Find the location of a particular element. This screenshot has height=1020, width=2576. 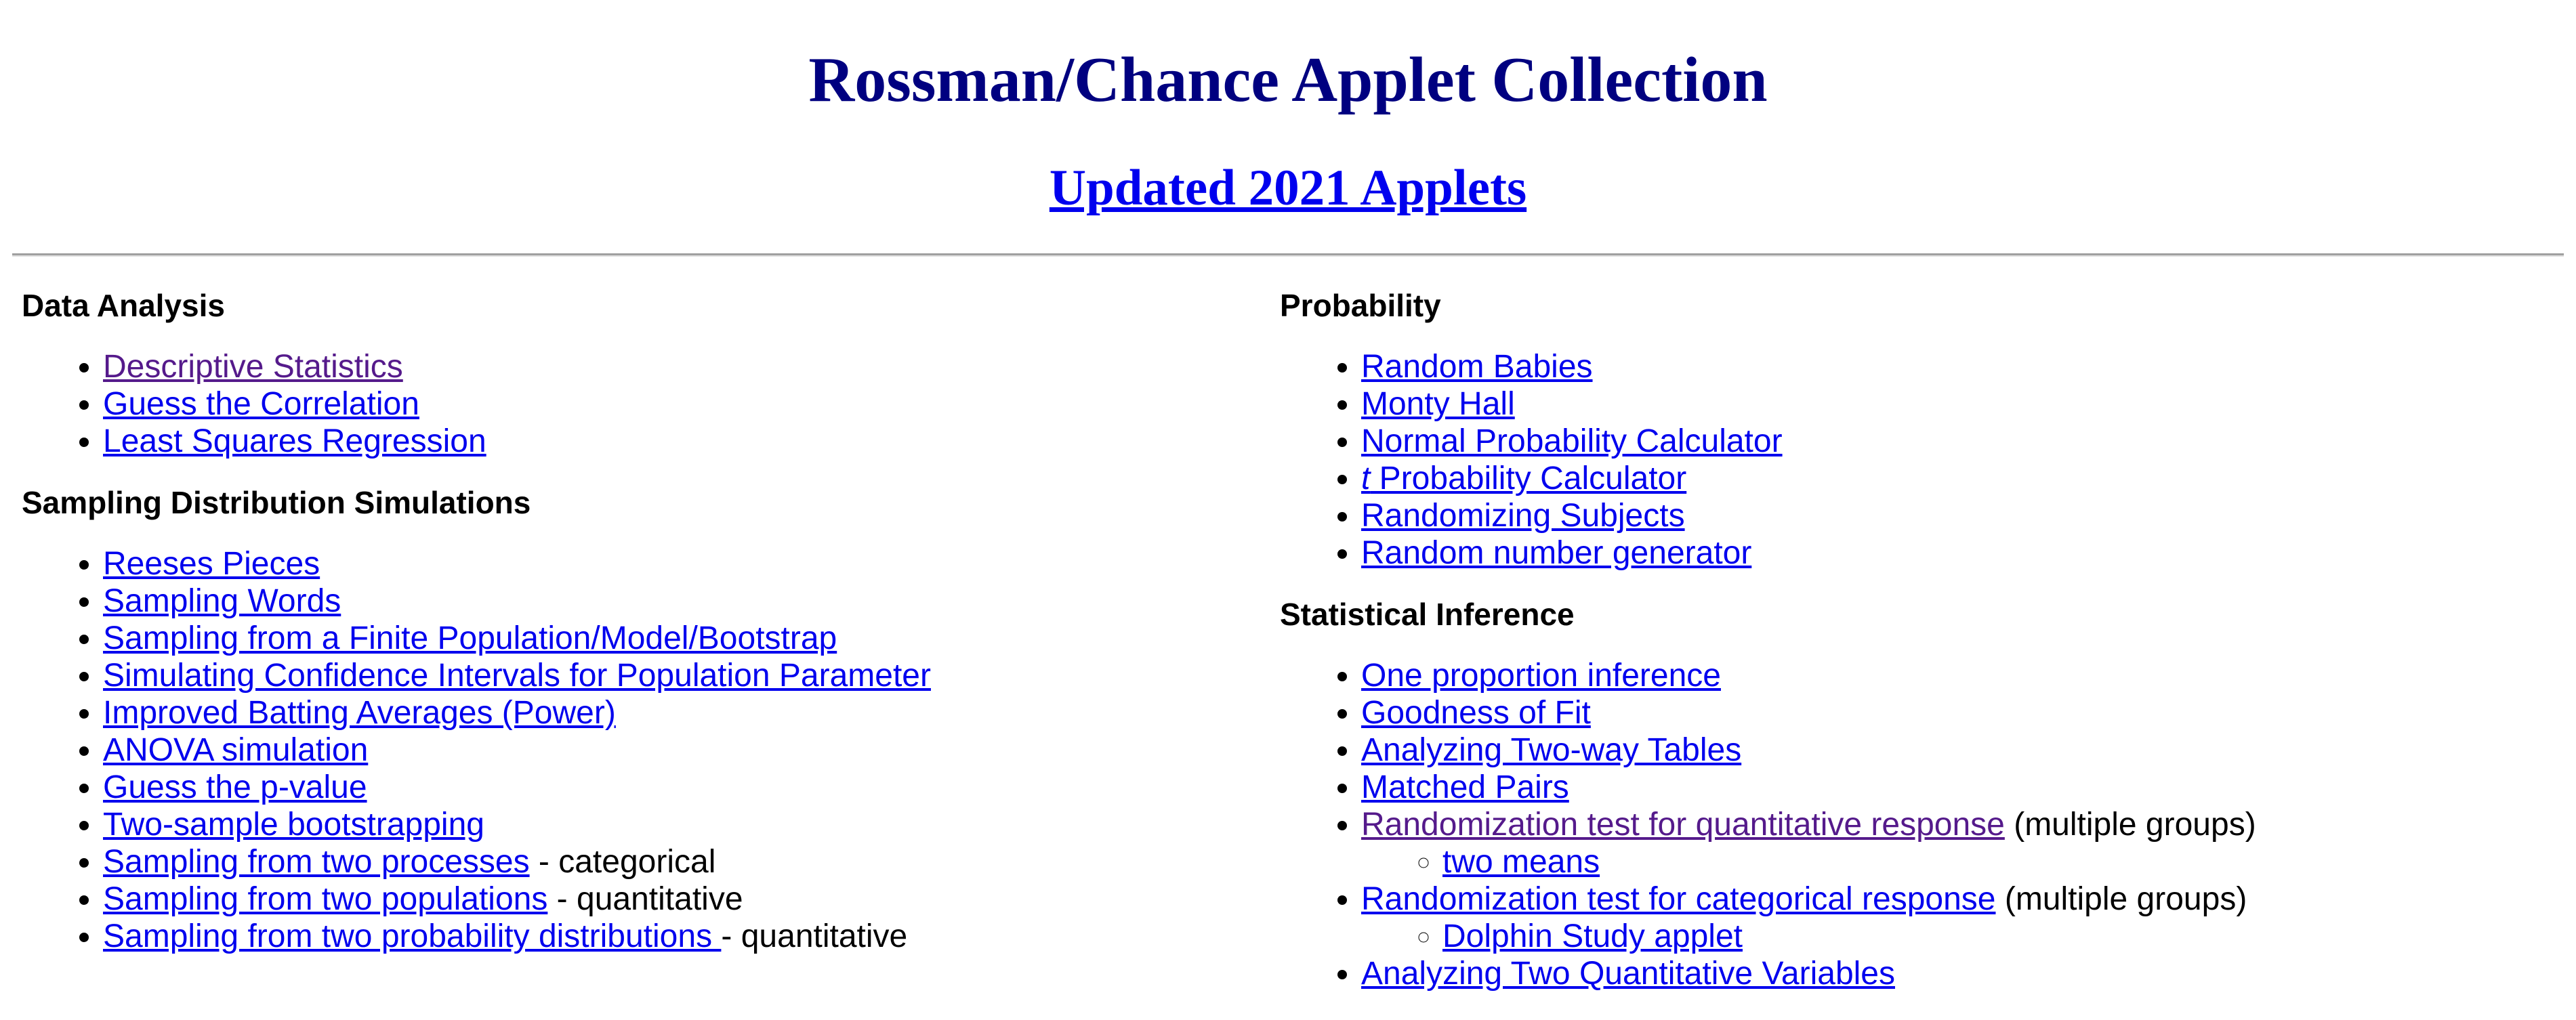

section-heading-data-analysis: Data Analysis is located at coordinates (123, 305).